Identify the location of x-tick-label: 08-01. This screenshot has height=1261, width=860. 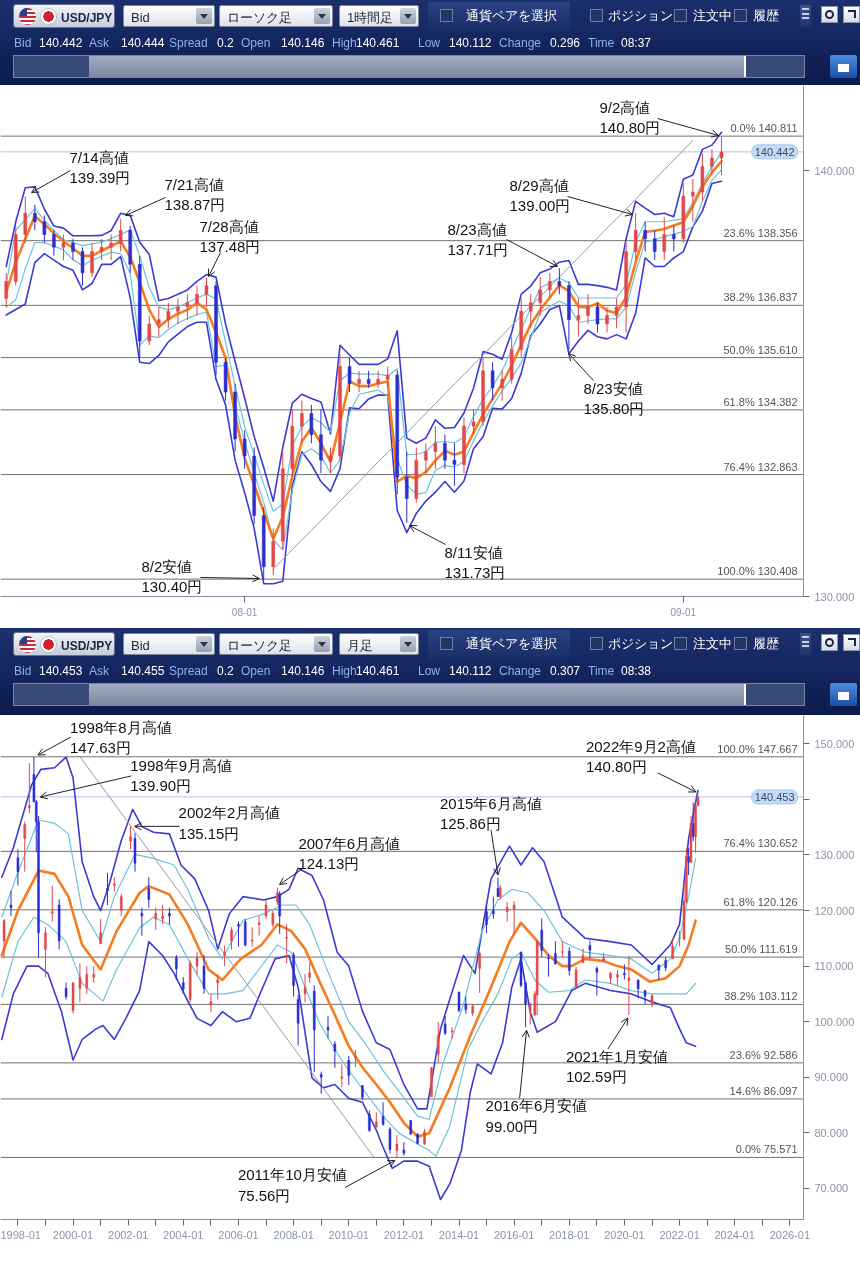
(244, 612).